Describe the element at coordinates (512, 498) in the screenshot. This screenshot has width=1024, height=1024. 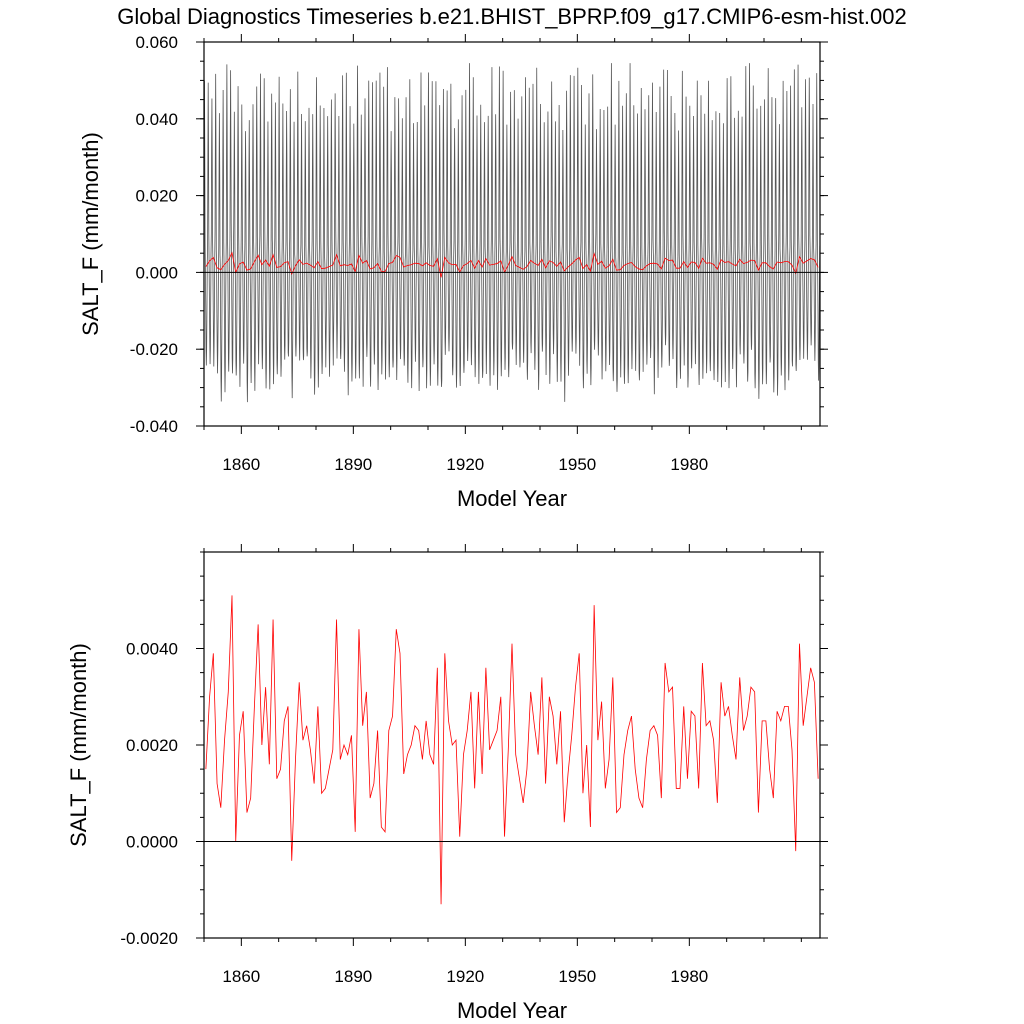
I see `top-x-axis-title: Model Year` at that location.